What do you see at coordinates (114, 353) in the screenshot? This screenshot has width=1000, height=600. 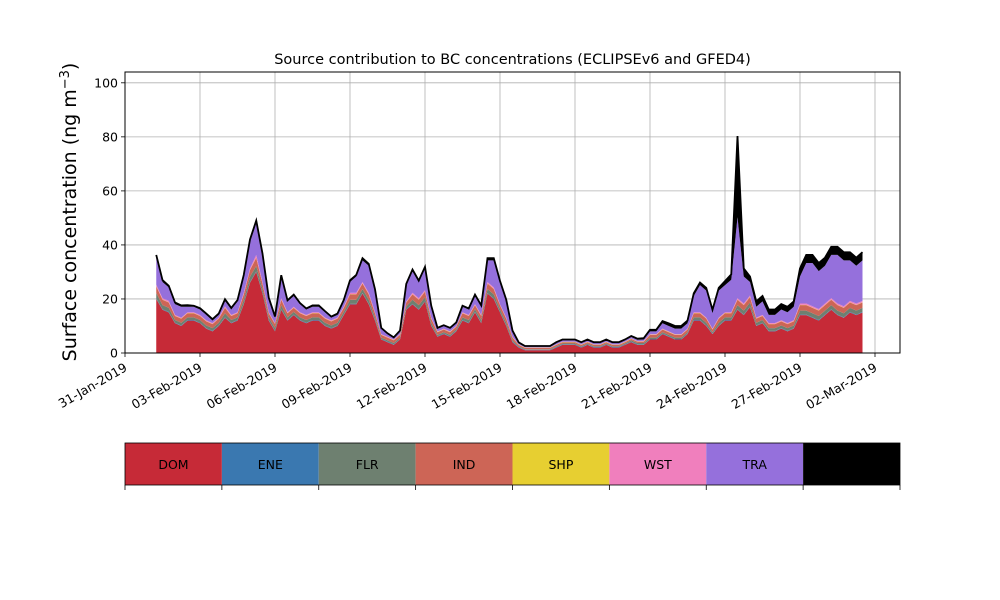 I see `y-tick-label: 0` at bounding box center [114, 353].